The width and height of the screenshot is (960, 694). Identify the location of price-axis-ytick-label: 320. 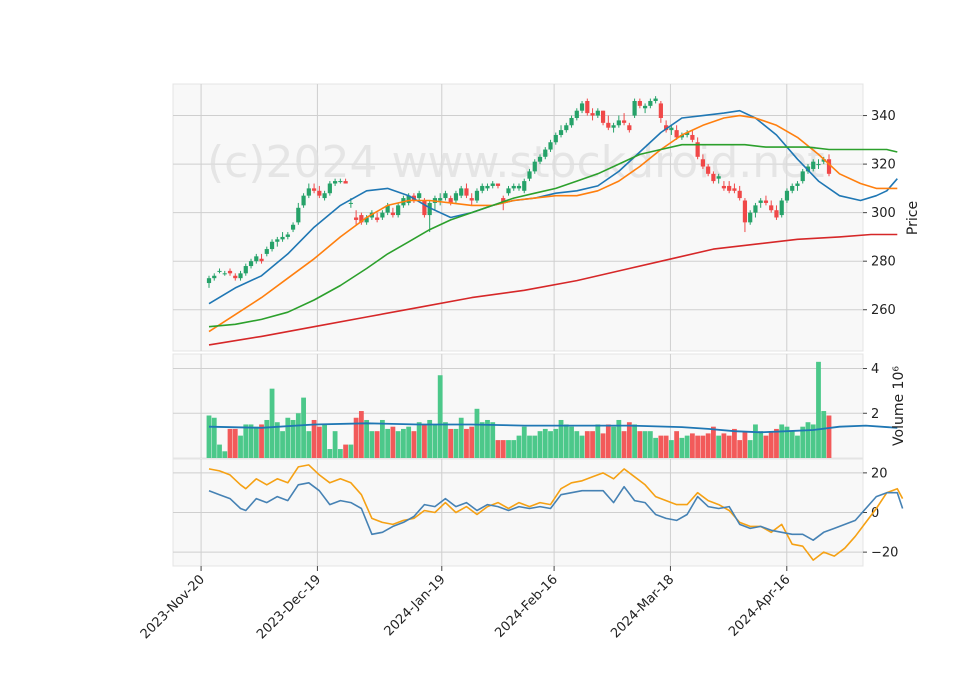
(883, 165).